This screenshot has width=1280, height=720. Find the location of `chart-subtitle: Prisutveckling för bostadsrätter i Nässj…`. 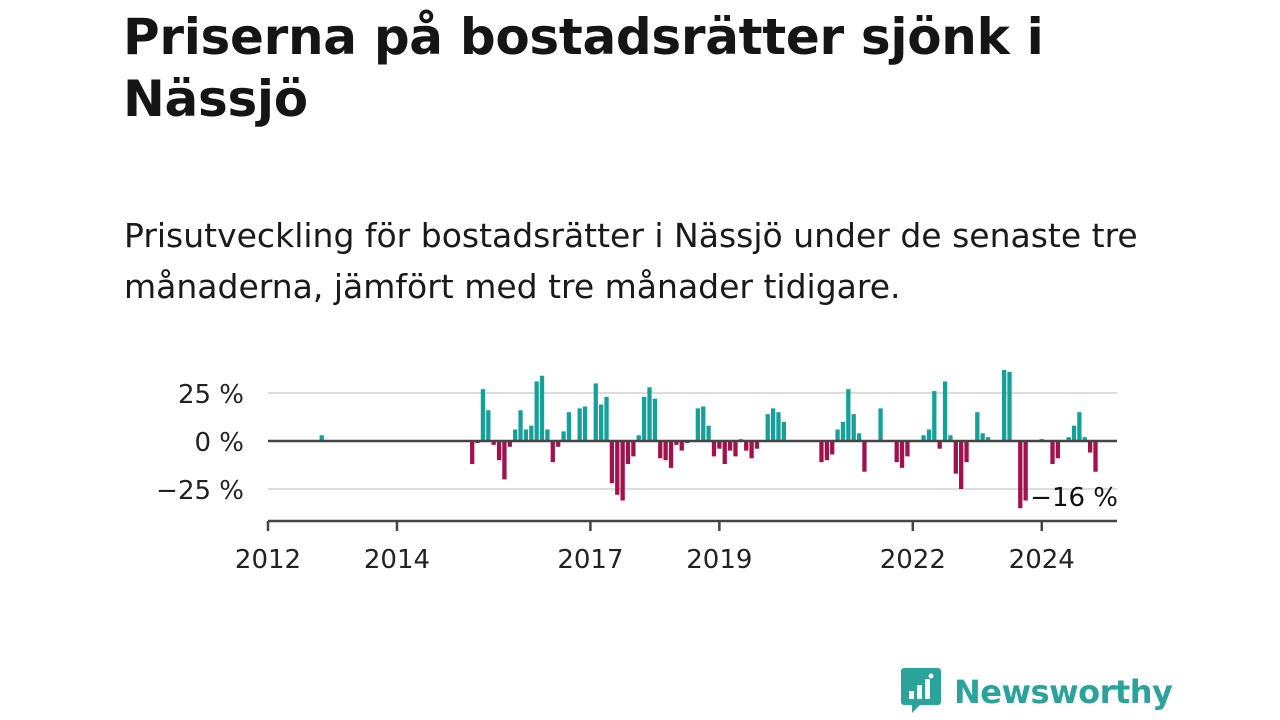

chart-subtitle: Prisutveckling för bostadsrätter i Nässj… is located at coordinates (631, 261).